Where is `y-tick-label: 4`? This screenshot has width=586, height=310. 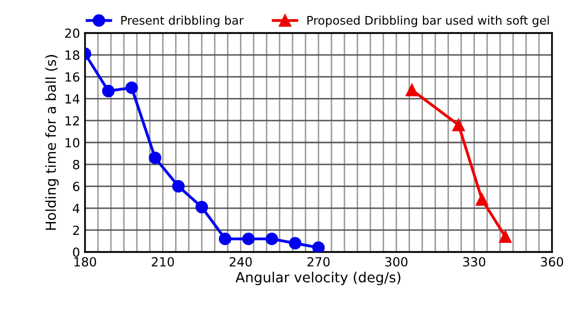 y-tick-label: 4 is located at coordinates (76, 208).